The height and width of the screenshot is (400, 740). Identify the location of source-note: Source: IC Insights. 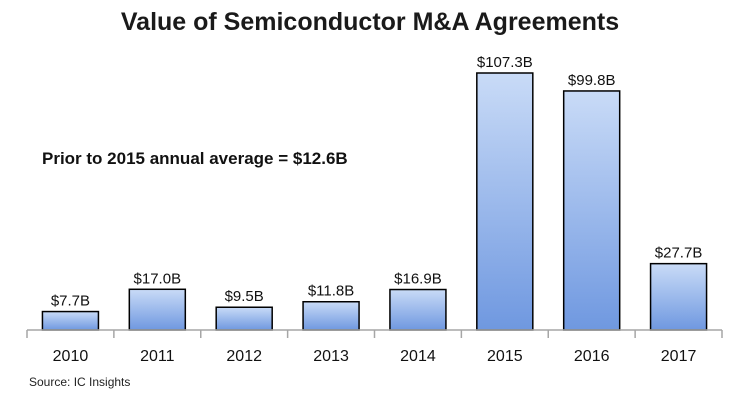
(79, 382).